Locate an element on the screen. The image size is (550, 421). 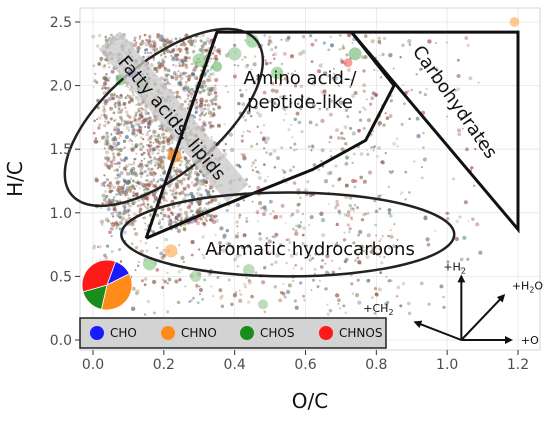
vector-label-base: +O is located at coordinates (530, 340).